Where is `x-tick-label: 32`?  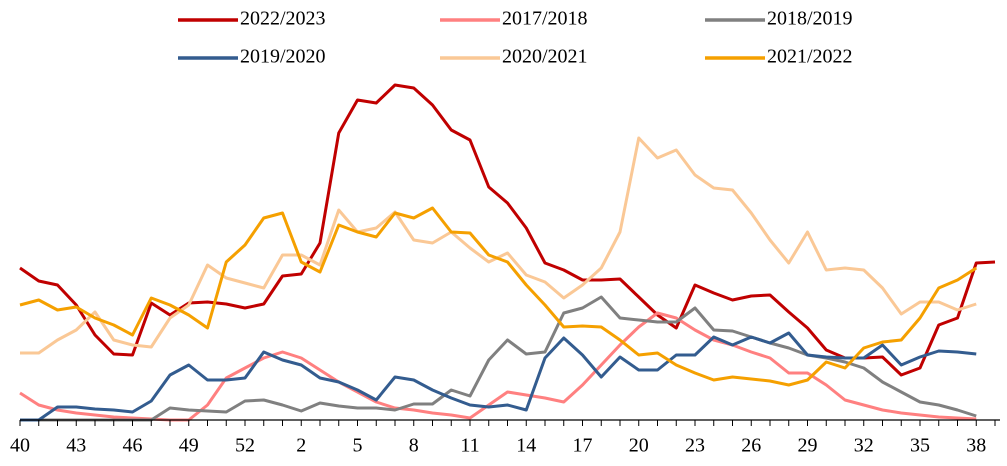
x-tick-label: 32 is located at coordinates (864, 446).